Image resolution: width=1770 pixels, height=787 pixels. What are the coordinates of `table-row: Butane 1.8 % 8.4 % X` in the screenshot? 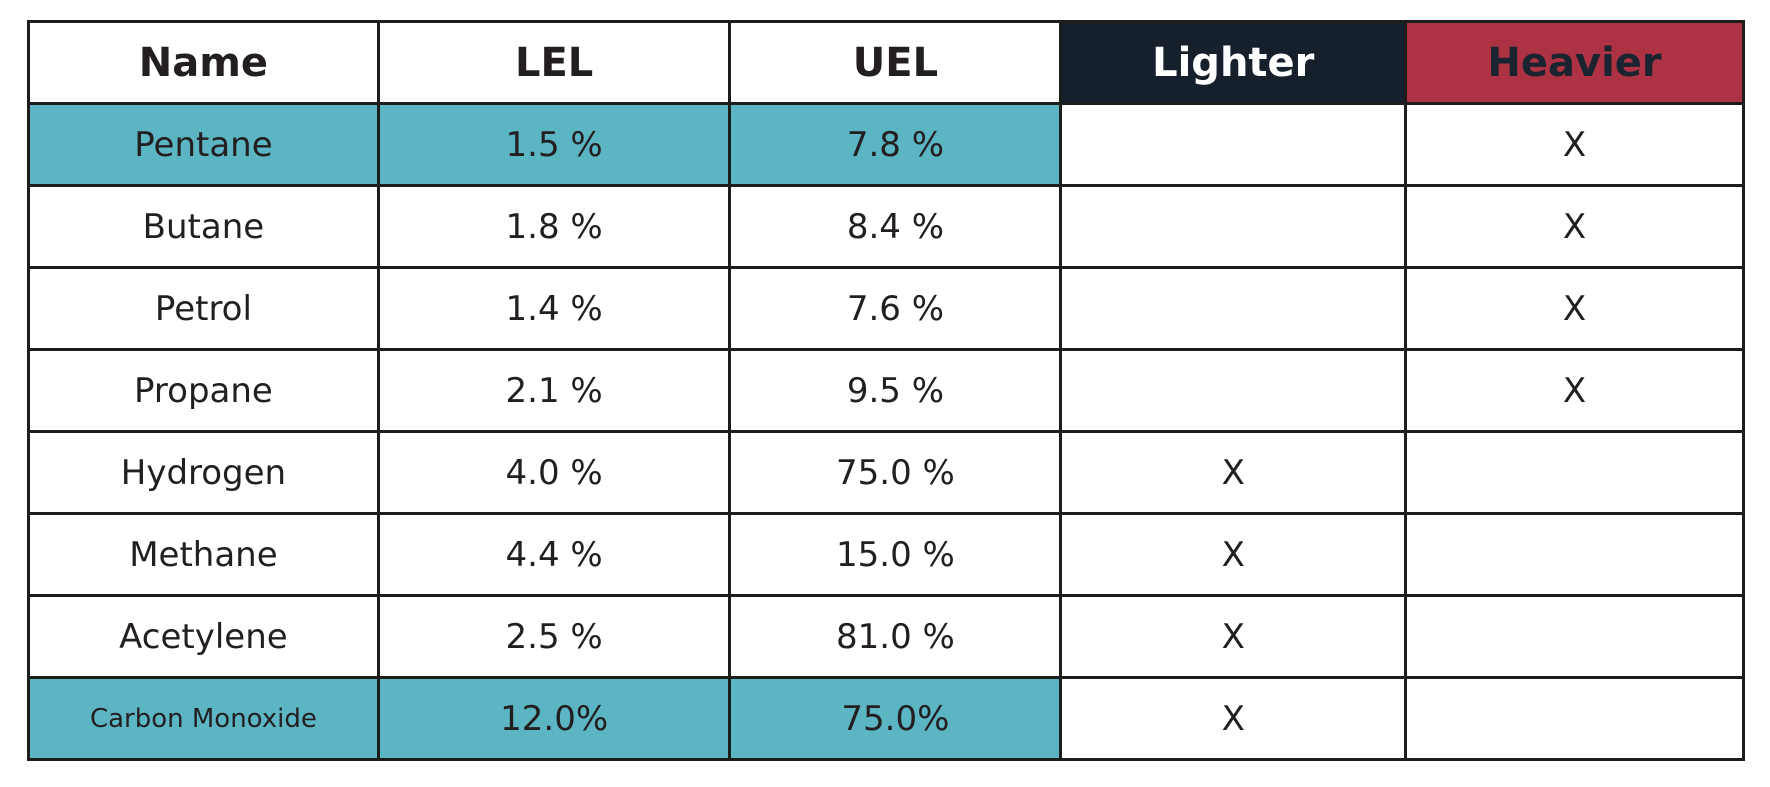 It's located at (886, 226).